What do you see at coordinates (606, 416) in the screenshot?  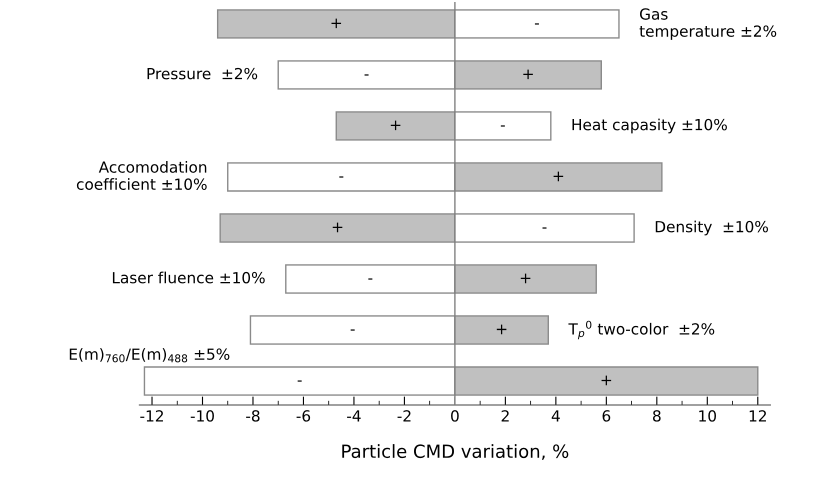 I see `x-tick-label: 6` at bounding box center [606, 416].